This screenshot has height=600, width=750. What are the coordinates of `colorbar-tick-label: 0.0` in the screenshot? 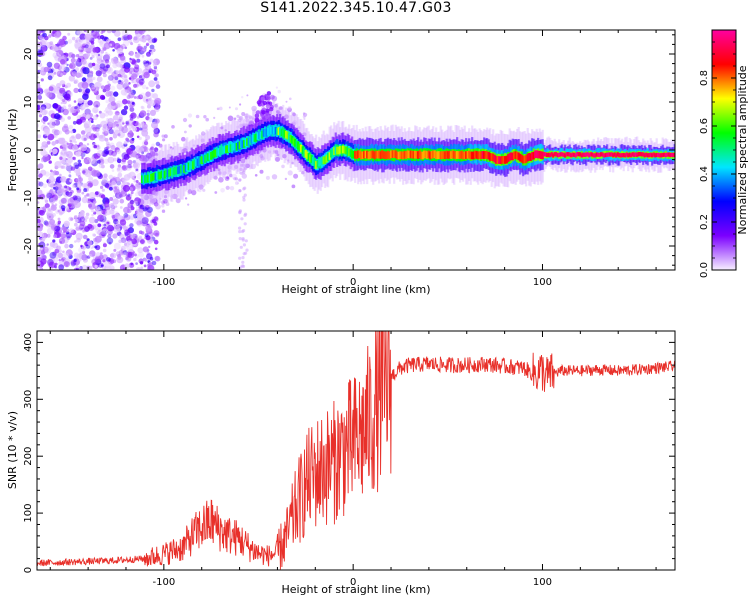 It's located at (704, 270).